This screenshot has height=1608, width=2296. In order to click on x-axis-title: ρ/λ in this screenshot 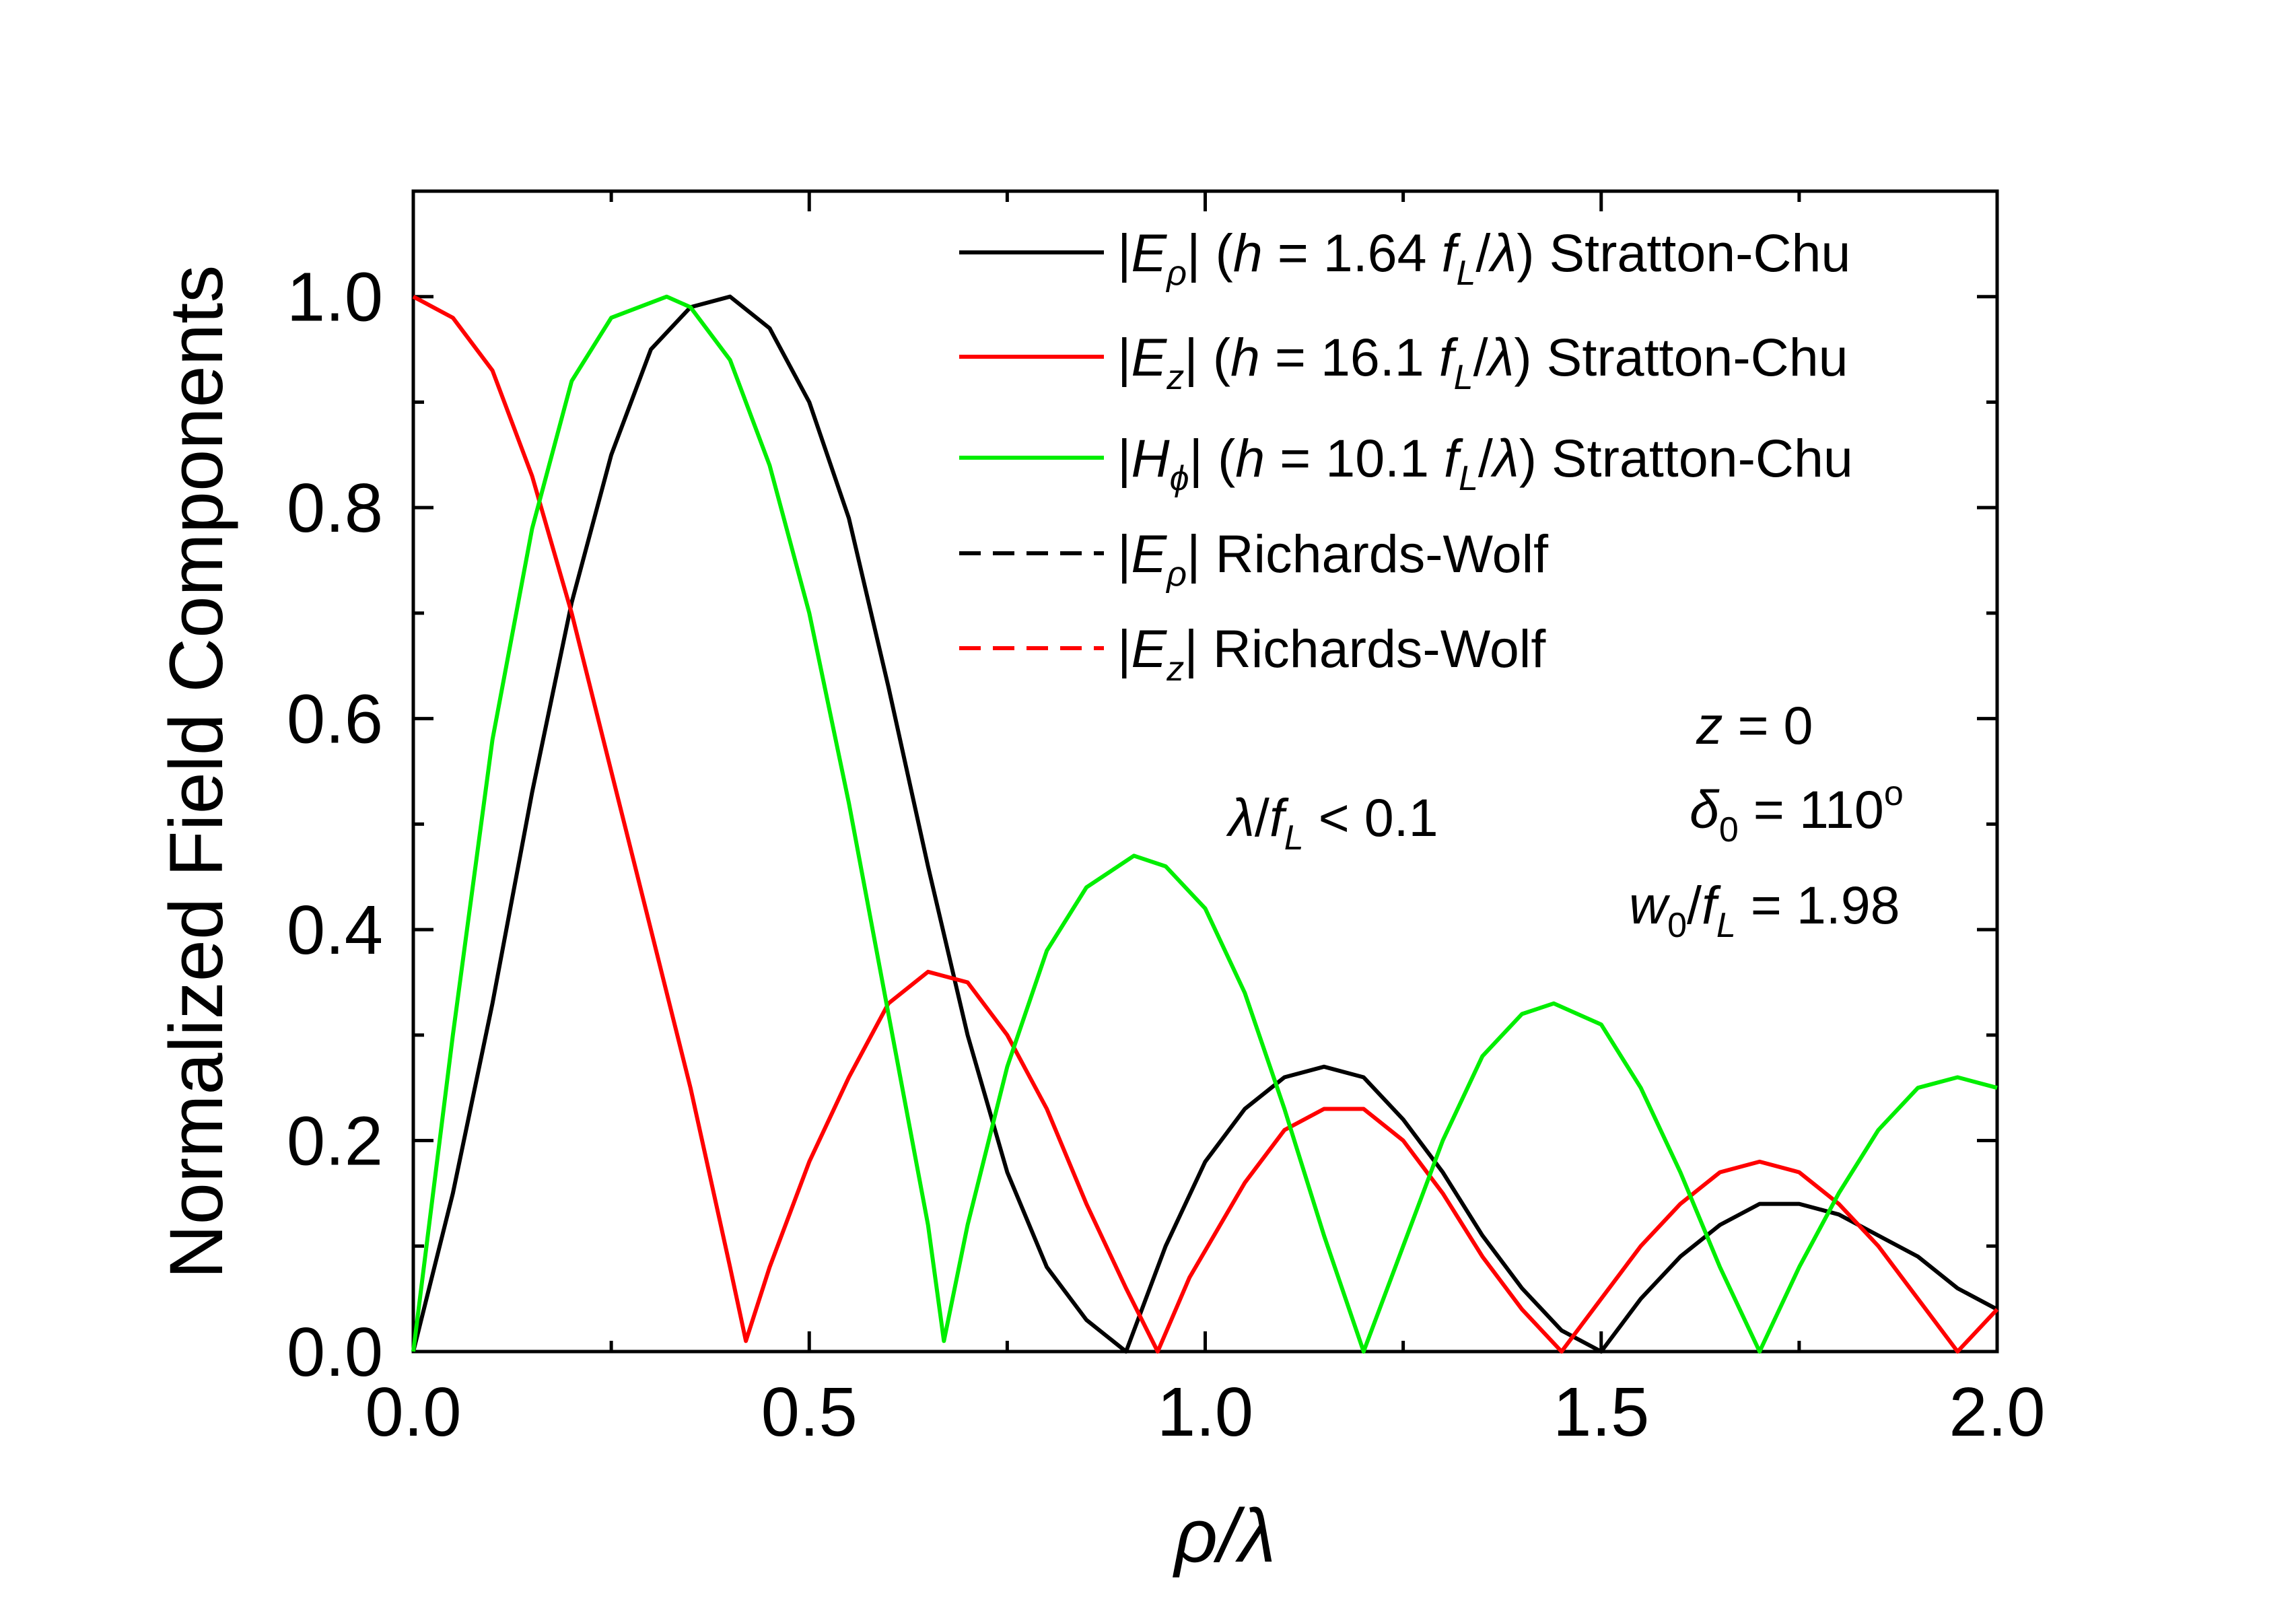, I will do `click(1224, 1536)`.